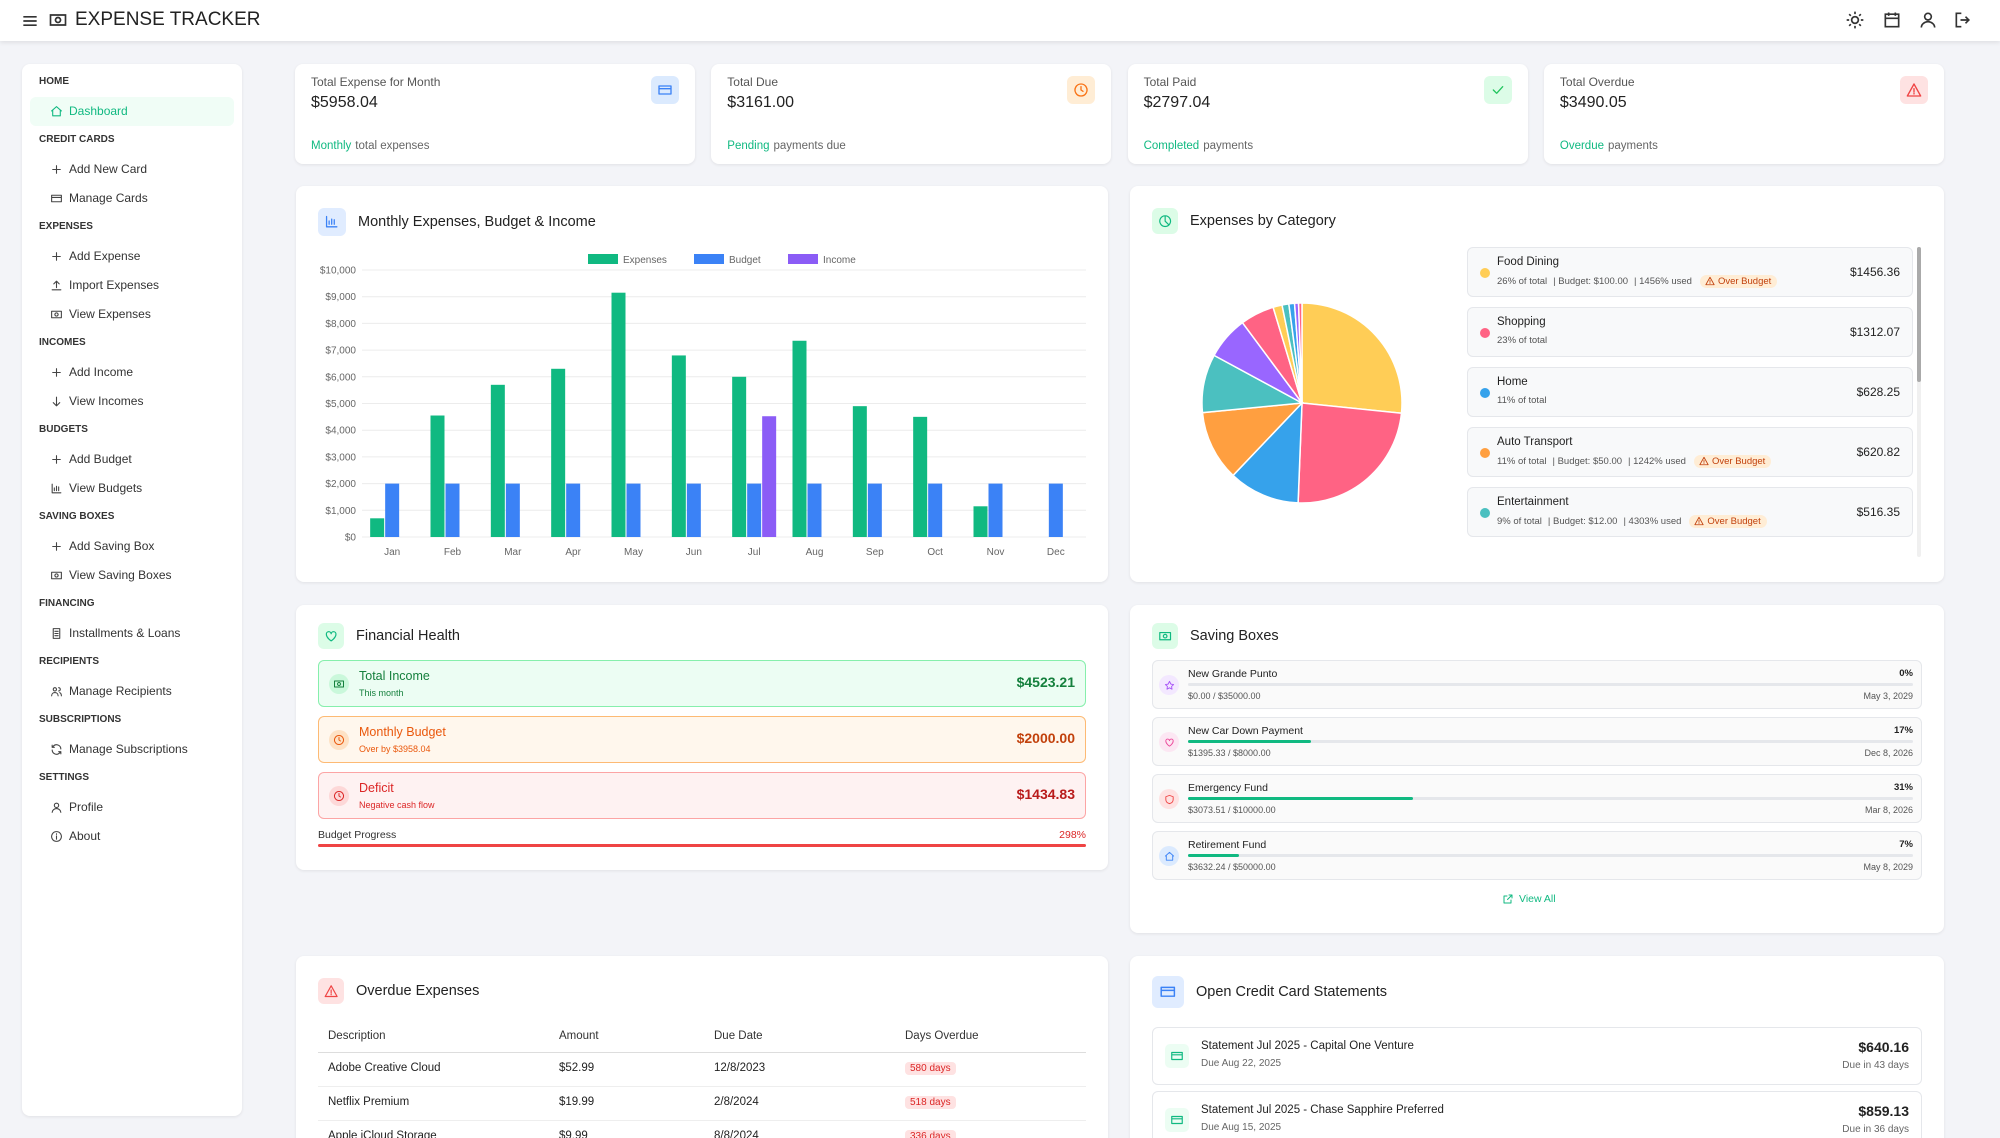 This screenshot has height=1138, width=2000. Describe the element at coordinates (809, 146) in the screenshot. I see `card-note: payments due` at that location.